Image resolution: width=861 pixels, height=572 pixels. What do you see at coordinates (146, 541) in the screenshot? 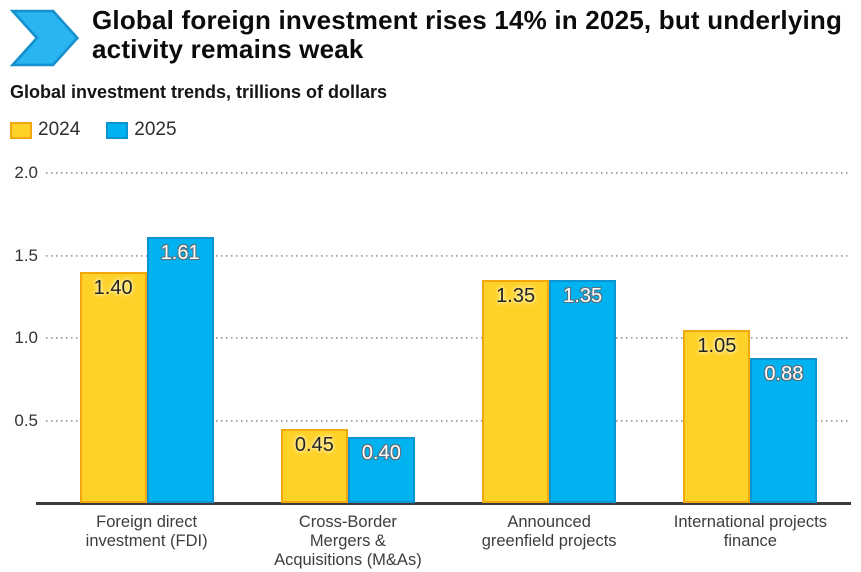
I see `category-label-line: investment (FDI)` at bounding box center [146, 541].